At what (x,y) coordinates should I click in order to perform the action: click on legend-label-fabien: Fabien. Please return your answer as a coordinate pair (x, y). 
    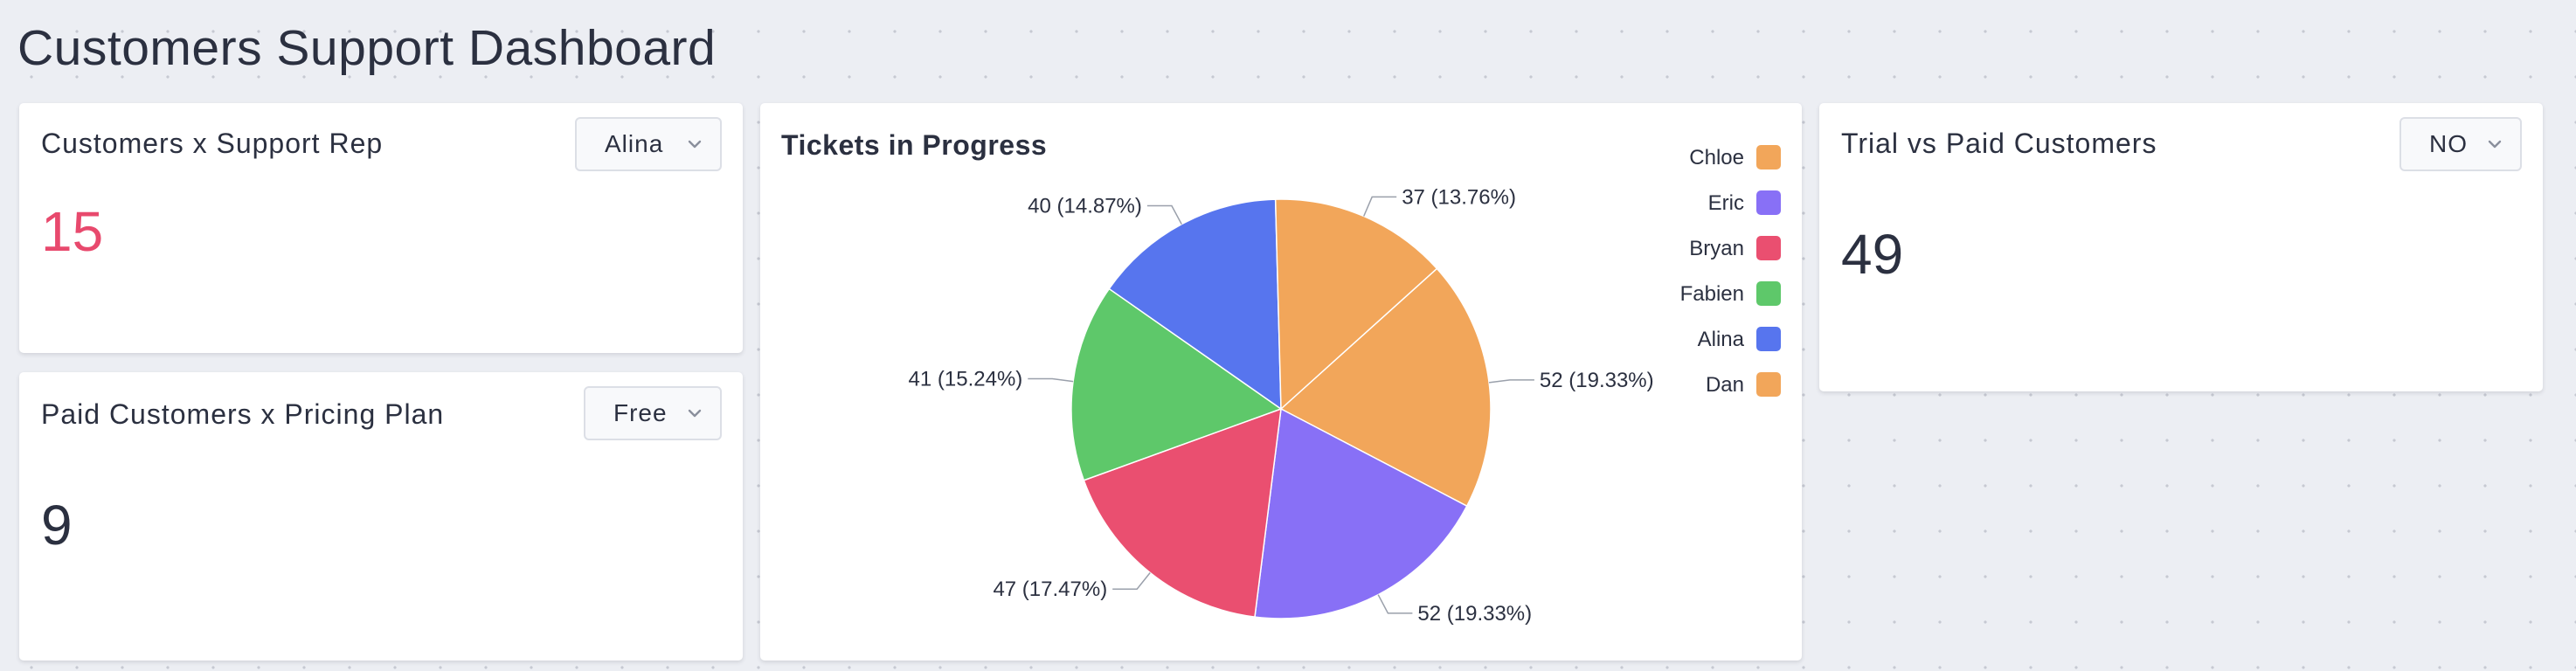
    Looking at the image, I should click on (1712, 294).